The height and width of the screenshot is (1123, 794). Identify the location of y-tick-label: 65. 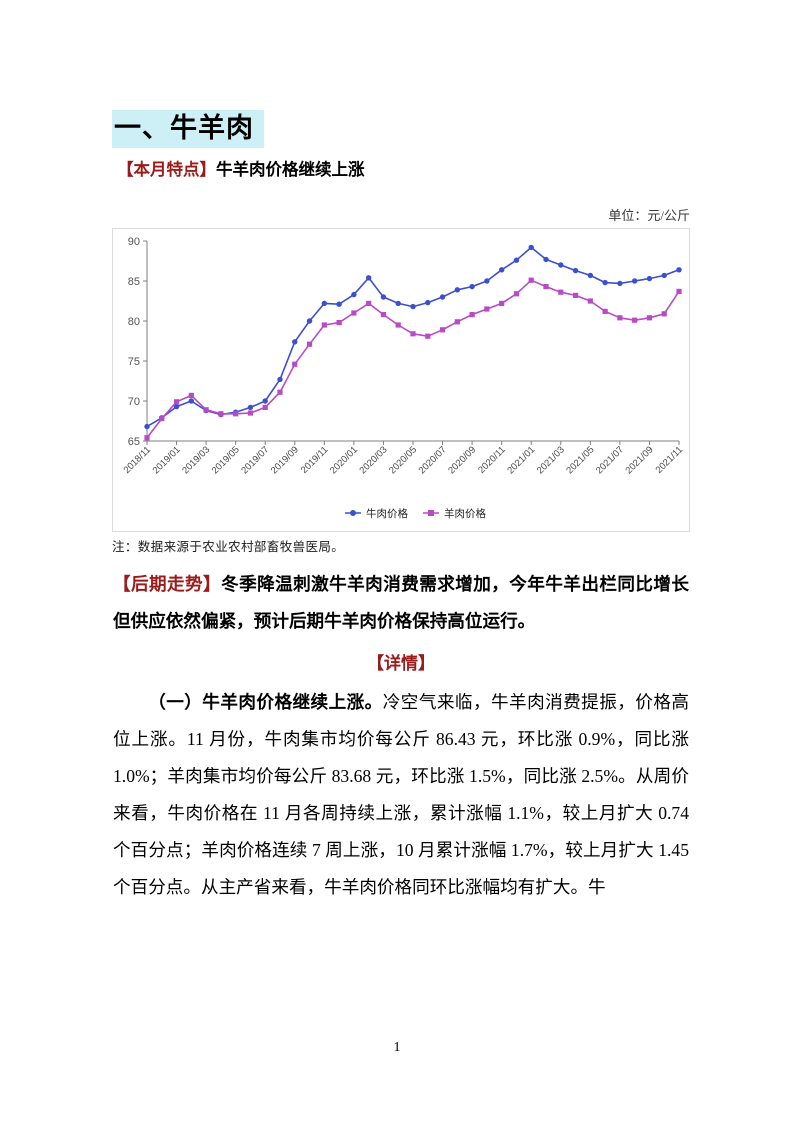
(134, 442).